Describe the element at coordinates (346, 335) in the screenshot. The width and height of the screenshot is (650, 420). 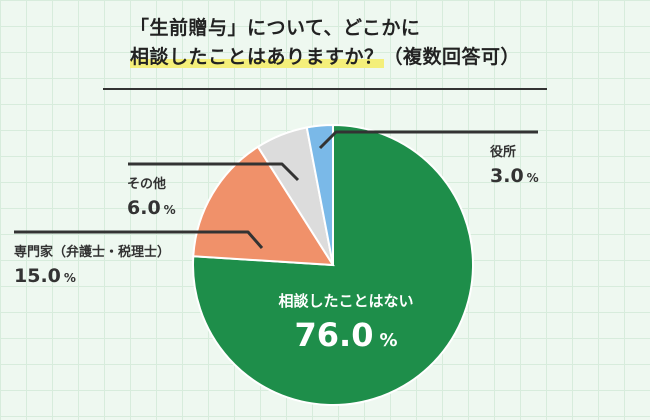
I see `slice-value-no-consult: 76.0%` at that location.